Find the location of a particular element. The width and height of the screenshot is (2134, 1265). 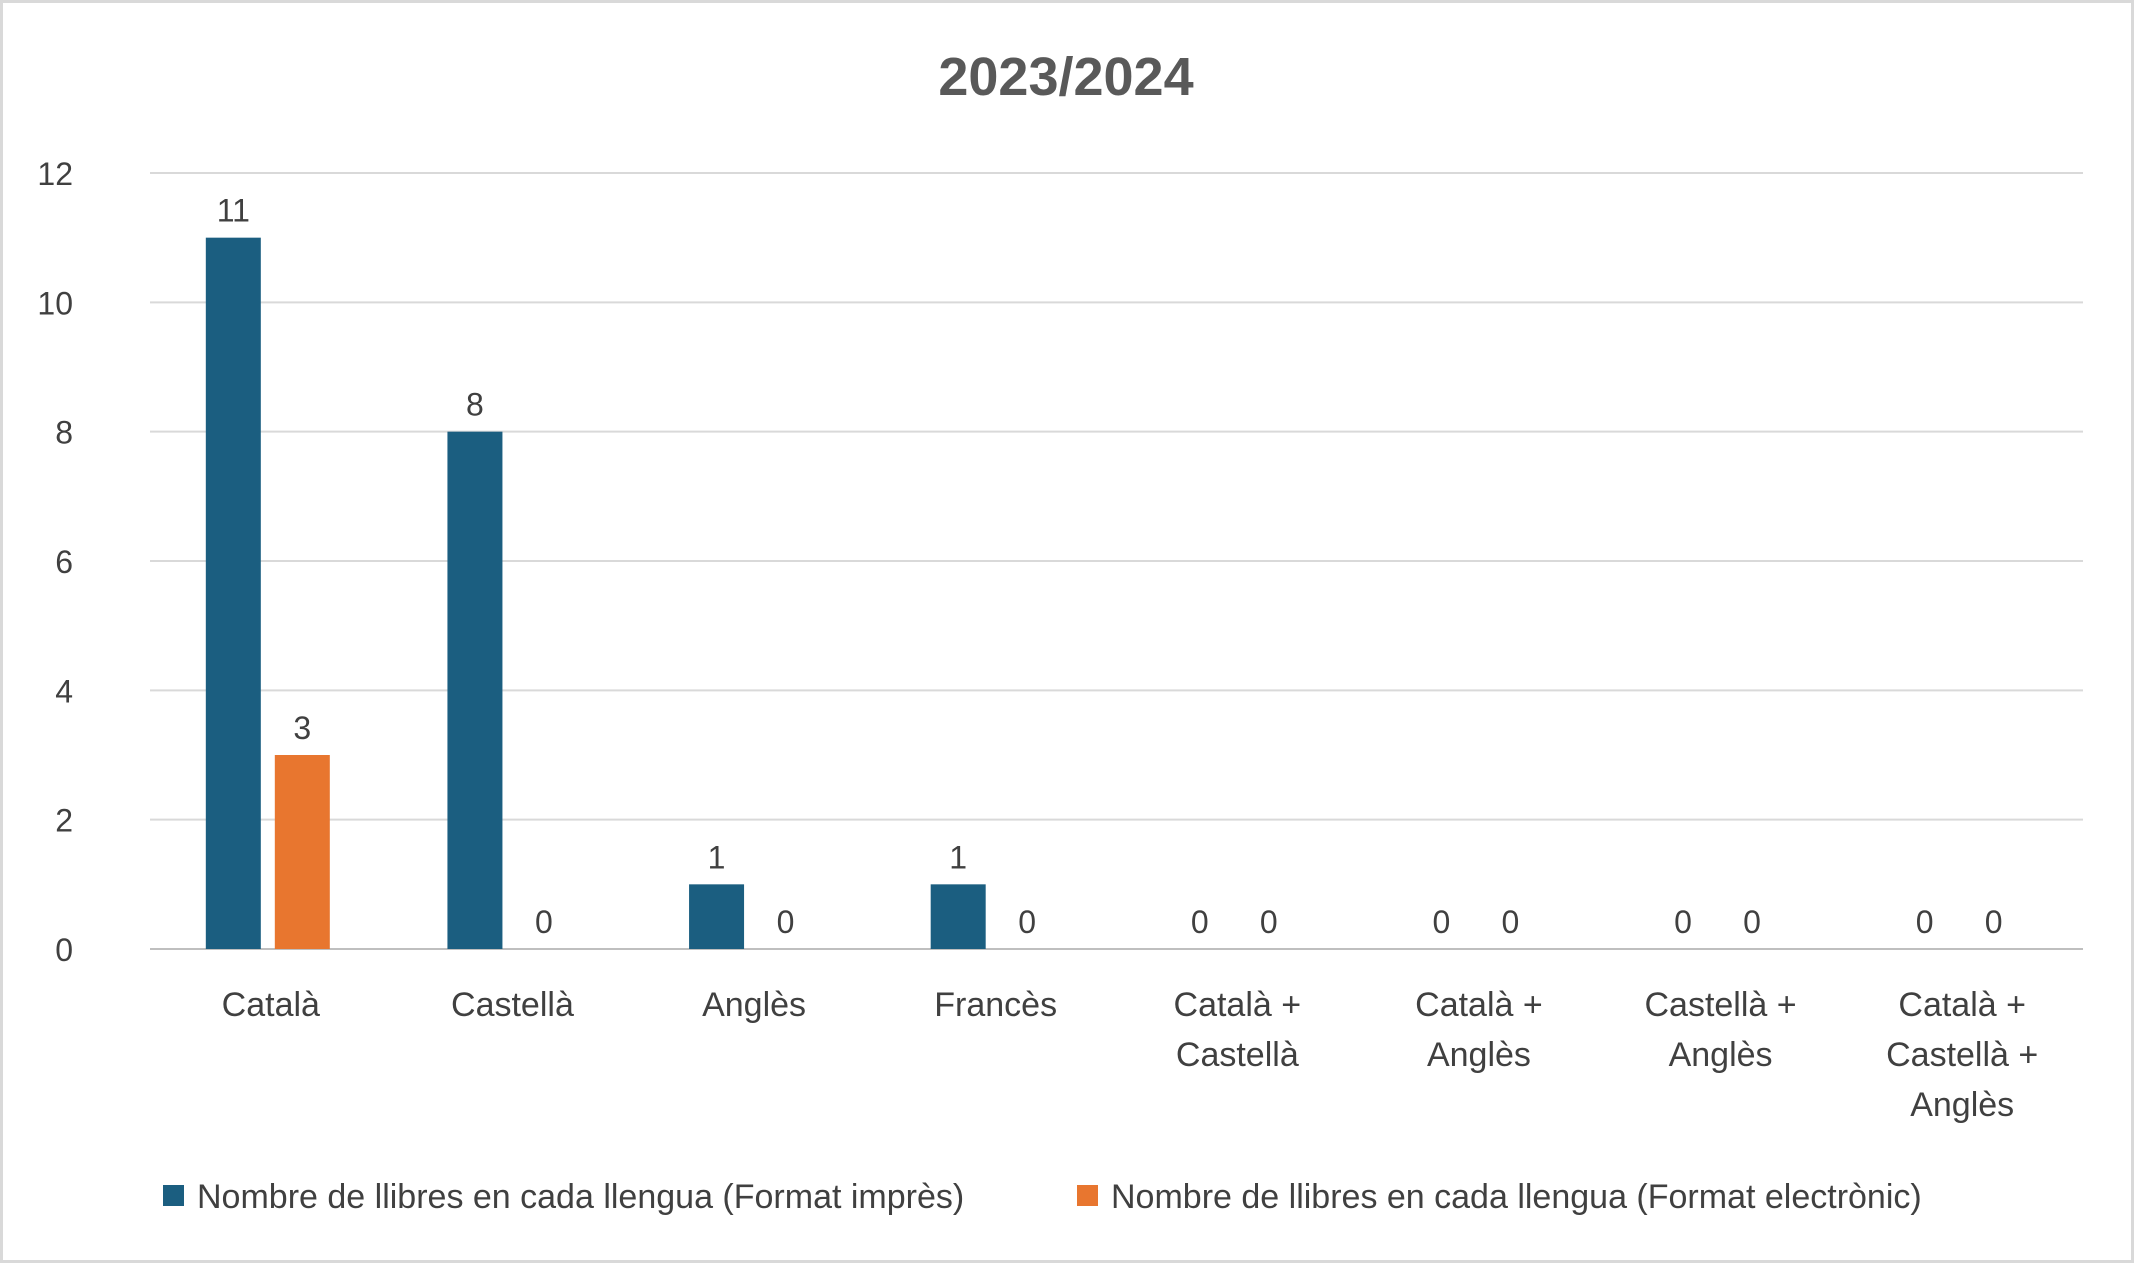

y-tick-label: 6 is located at coordinates (64, 562).